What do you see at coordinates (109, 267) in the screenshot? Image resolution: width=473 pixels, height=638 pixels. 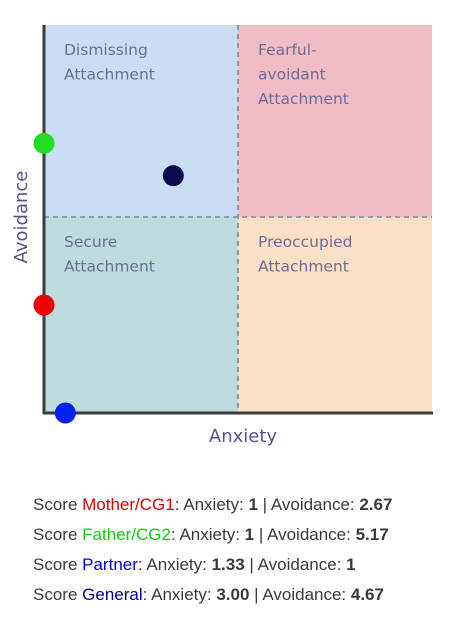 I see `quadrant-label-secure: Attachment` at bounding box center [109, 267].